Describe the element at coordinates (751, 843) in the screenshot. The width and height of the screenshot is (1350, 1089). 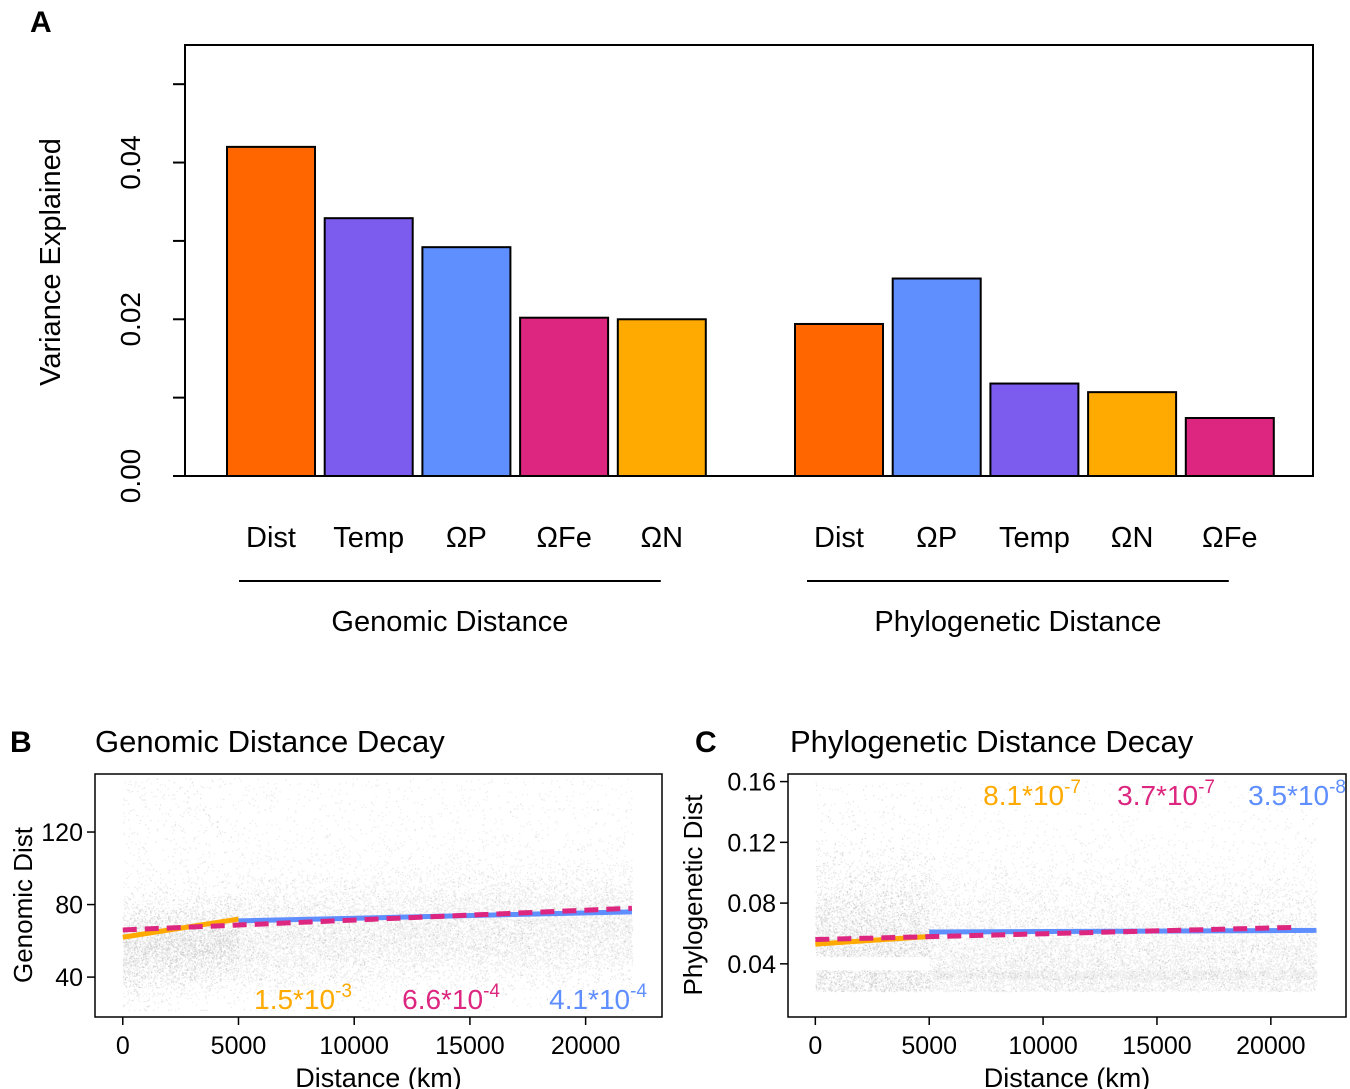
I see `y-tick-label: 0.12` at that location.